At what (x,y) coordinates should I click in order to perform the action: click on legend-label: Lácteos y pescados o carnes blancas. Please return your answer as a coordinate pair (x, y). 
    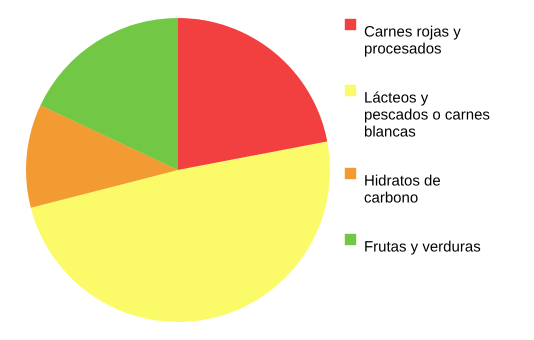
    Looking at the image, I should click on (427, 115).